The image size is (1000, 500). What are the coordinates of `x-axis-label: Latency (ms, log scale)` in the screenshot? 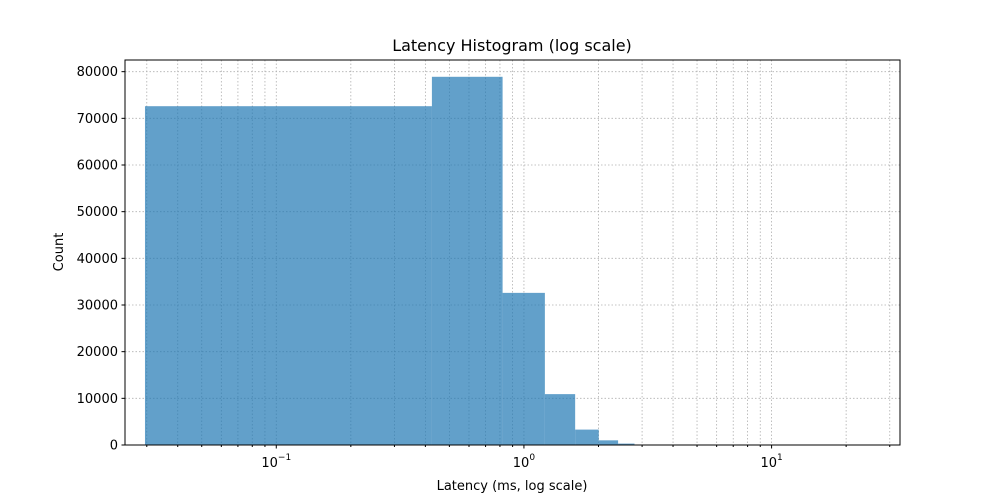 It's located at (512, 486).